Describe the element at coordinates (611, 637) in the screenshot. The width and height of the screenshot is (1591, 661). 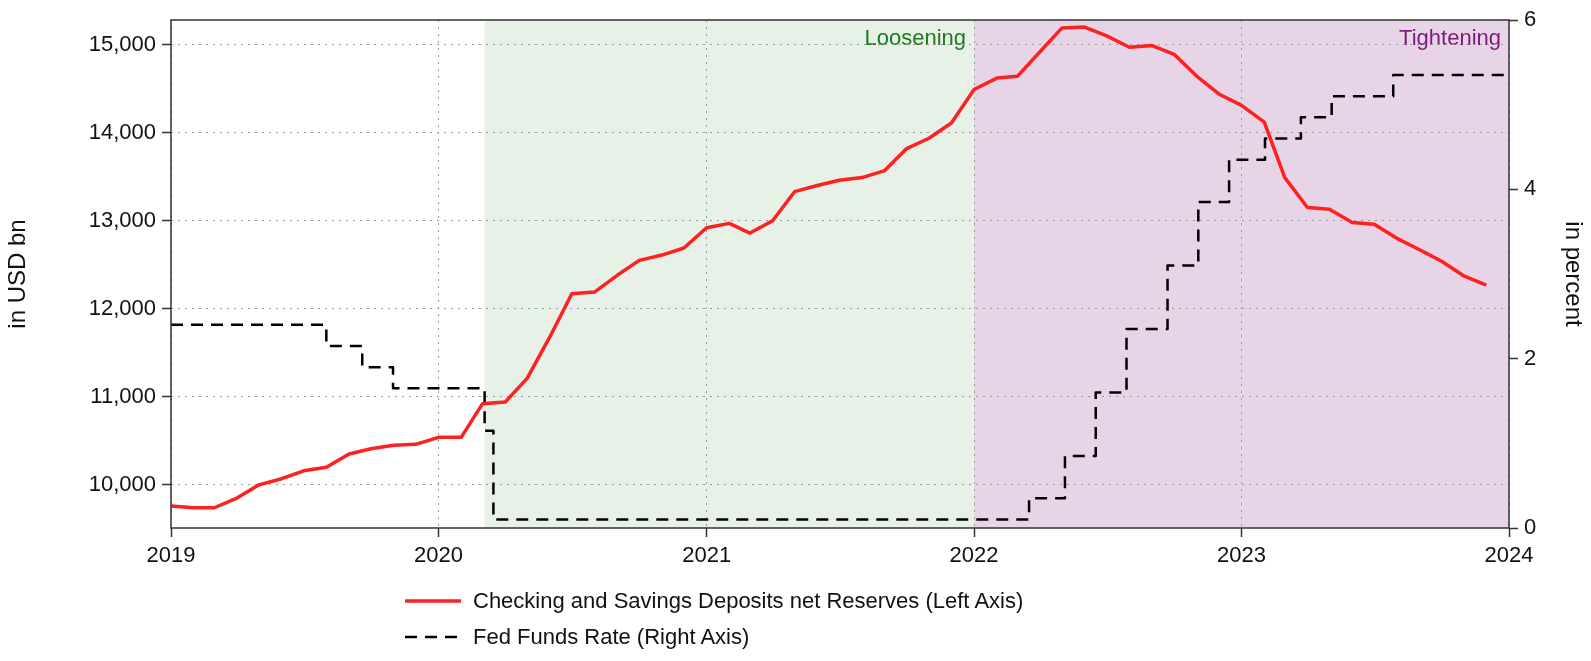
I see `legend-label: Fed Funds Rate (Right Axis)` at that location.